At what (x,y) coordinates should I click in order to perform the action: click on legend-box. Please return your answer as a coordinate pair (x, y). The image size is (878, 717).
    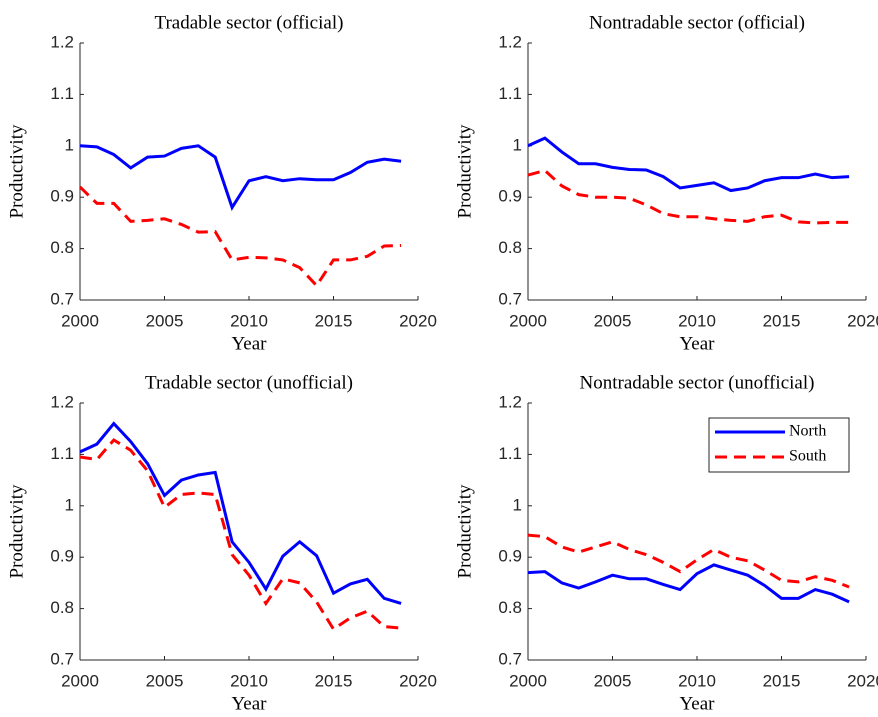
    Looking at the image, I should click on (779, 445).